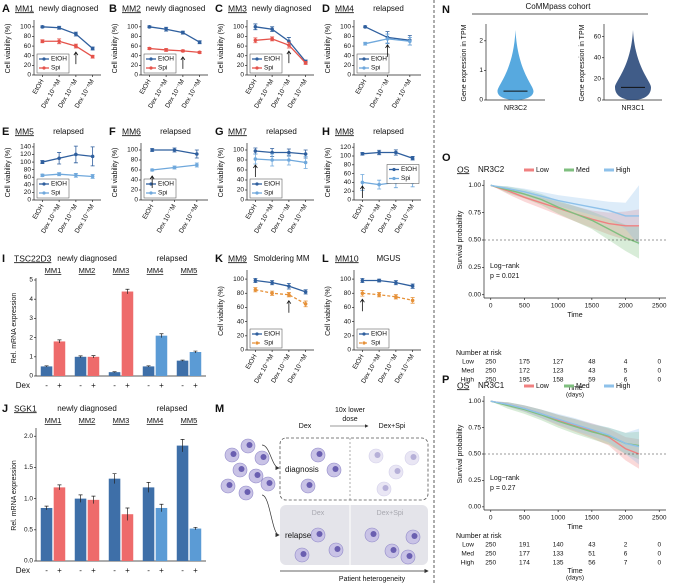  I want to click on panel-letter: N, so click(446, 10).